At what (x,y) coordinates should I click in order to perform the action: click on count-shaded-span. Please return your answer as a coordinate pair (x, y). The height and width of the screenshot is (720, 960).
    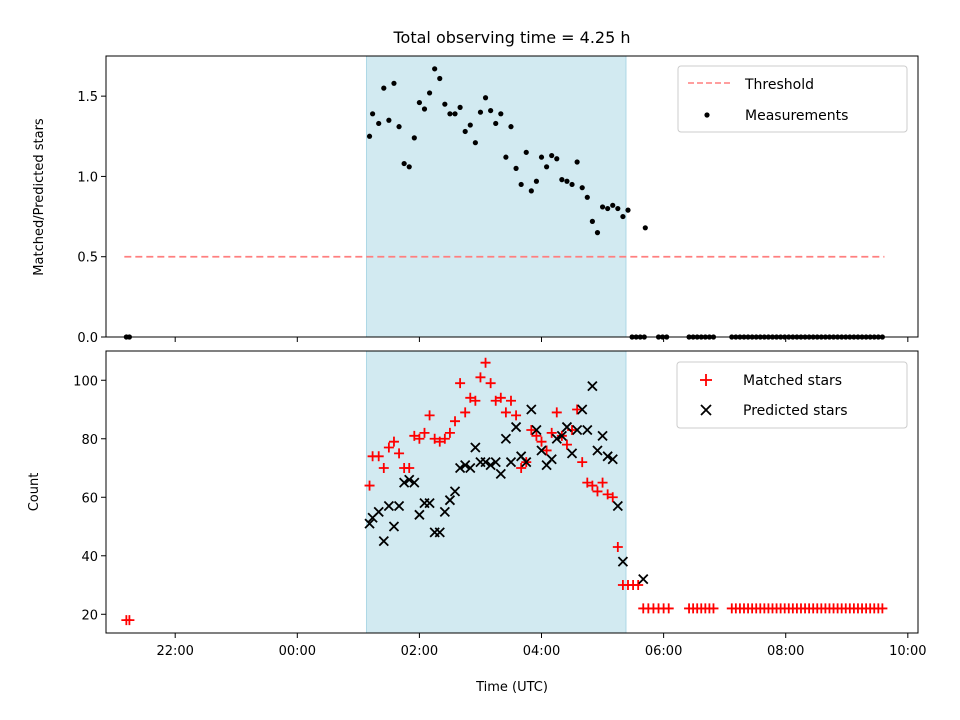
    Looking at the image, I should click on (496, 492).